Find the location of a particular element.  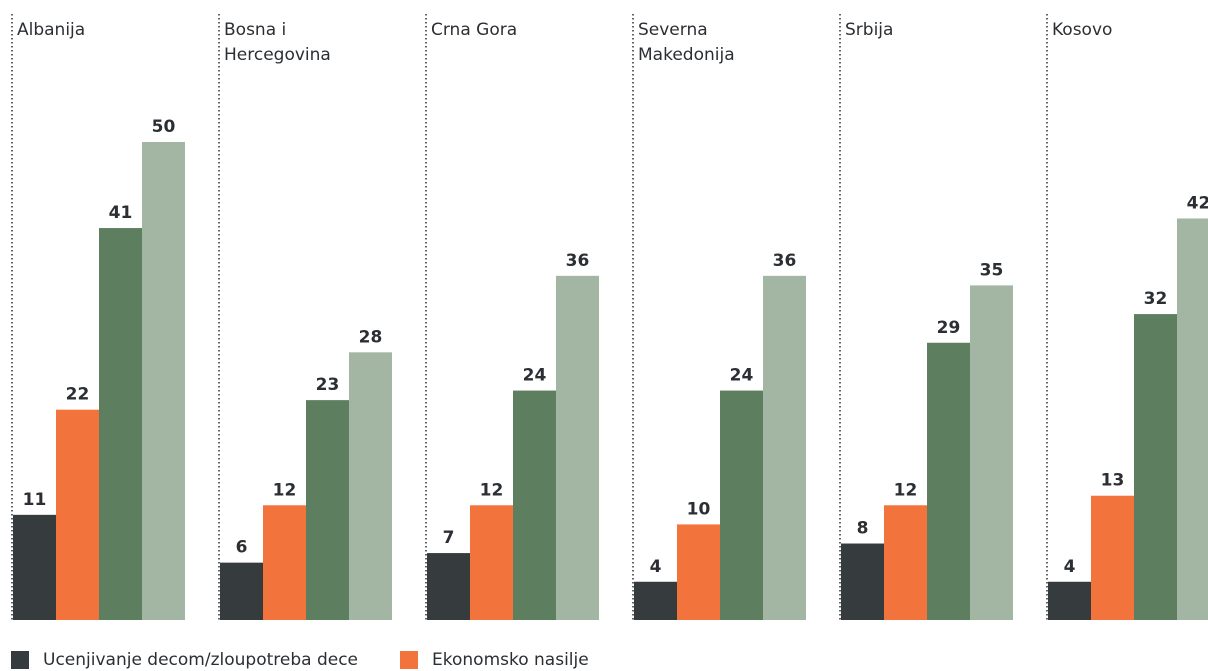

value-label-severna-makedonija-series-2: 10 is located at coordinates (699, 509).